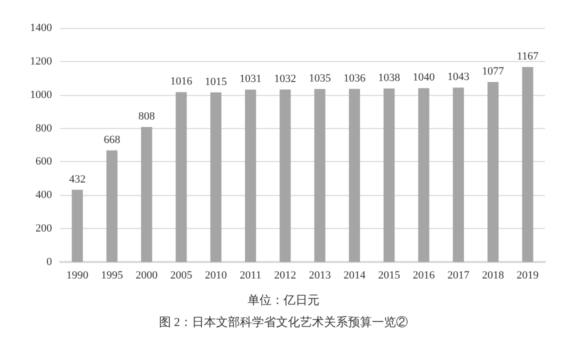 This screenshot has width=567, height=344. Describe the element at coordinates (147, 276) in the screenshot. I see `x-tick-label: 2000` at that location.